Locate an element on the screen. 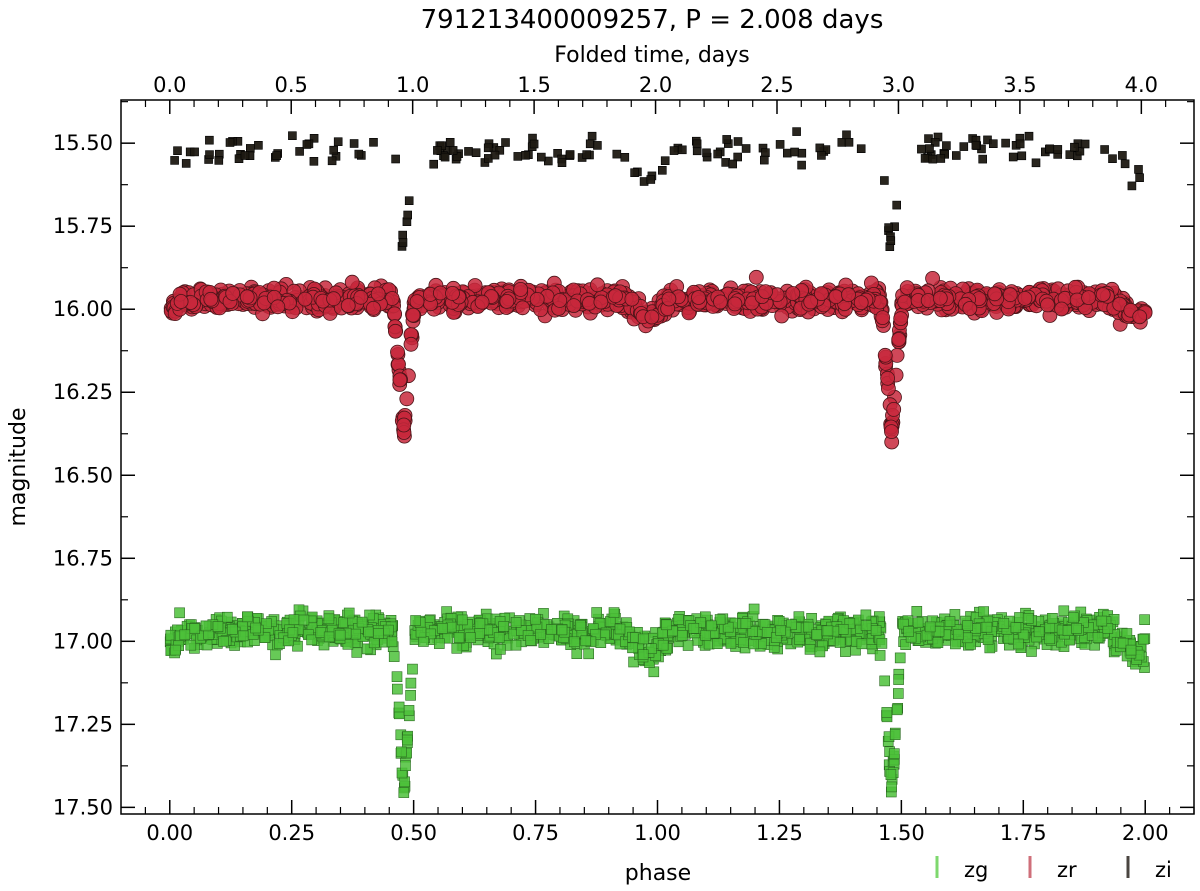  series-zi is located at coordinates (657, 189).